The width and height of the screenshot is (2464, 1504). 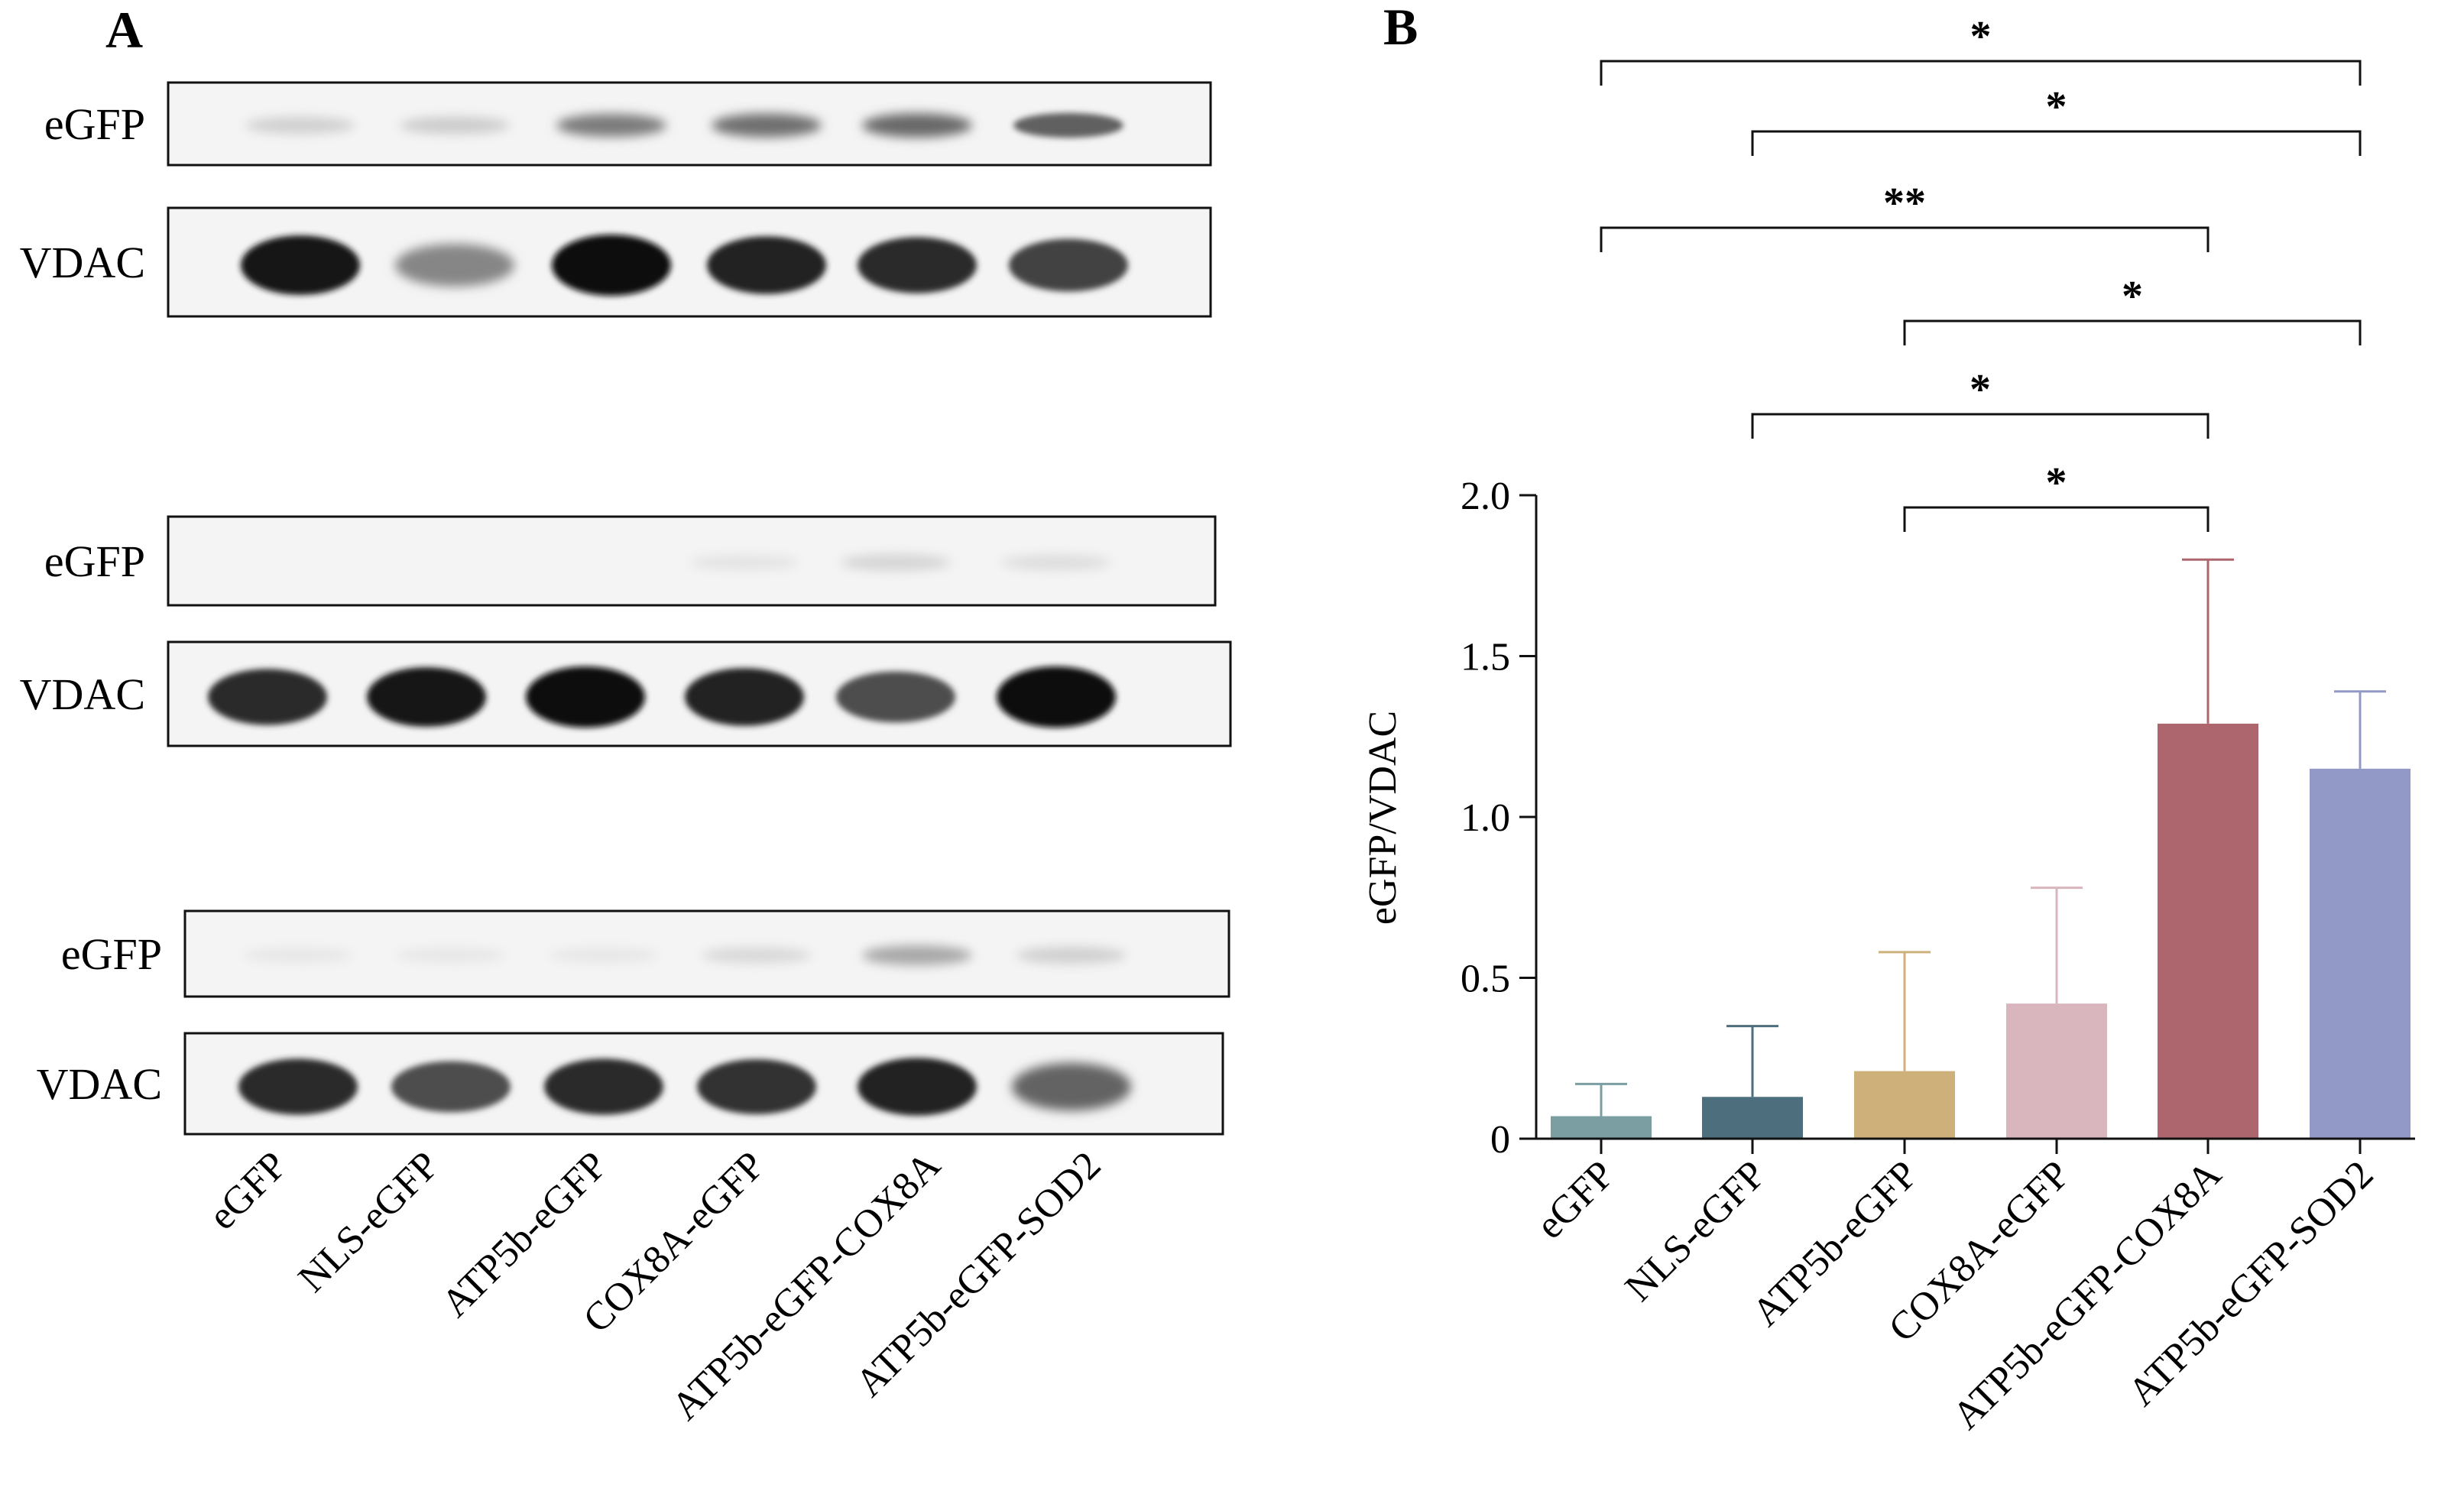 What do you see at coordinates (1696, 1231) in the screenshot?
I see `x-tick-label: NLS-eGFP` at bounding box center [1696, 1231].